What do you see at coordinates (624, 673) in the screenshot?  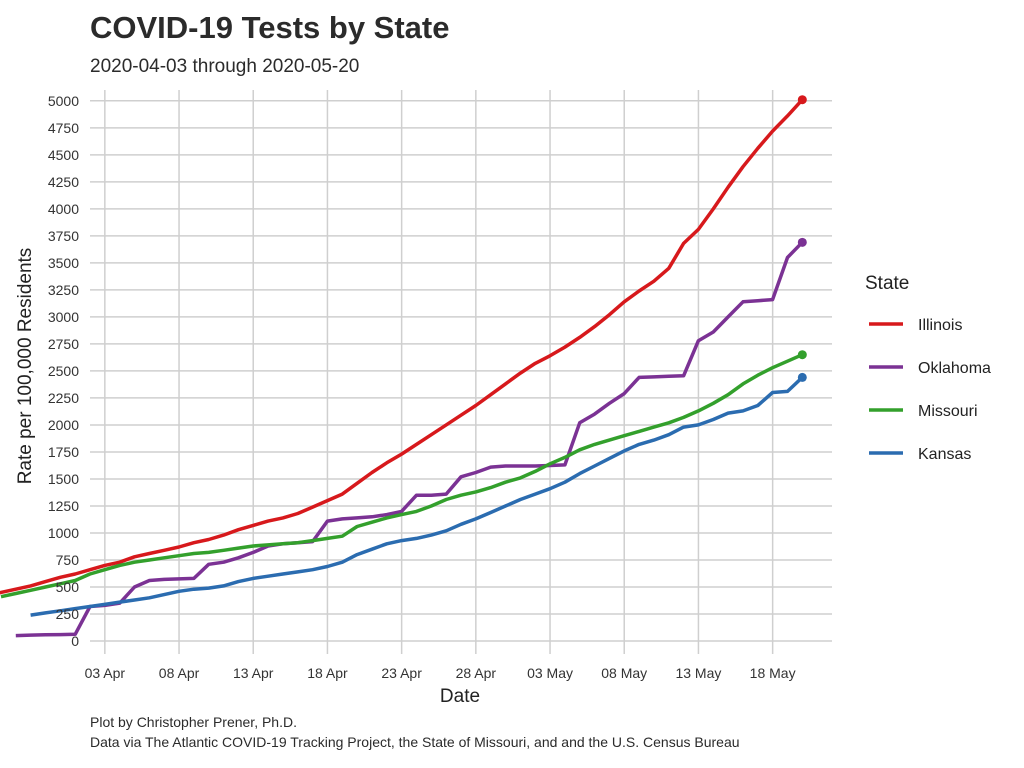 I see `x-tick-label: 08 May` at bounding box center [624, 673].